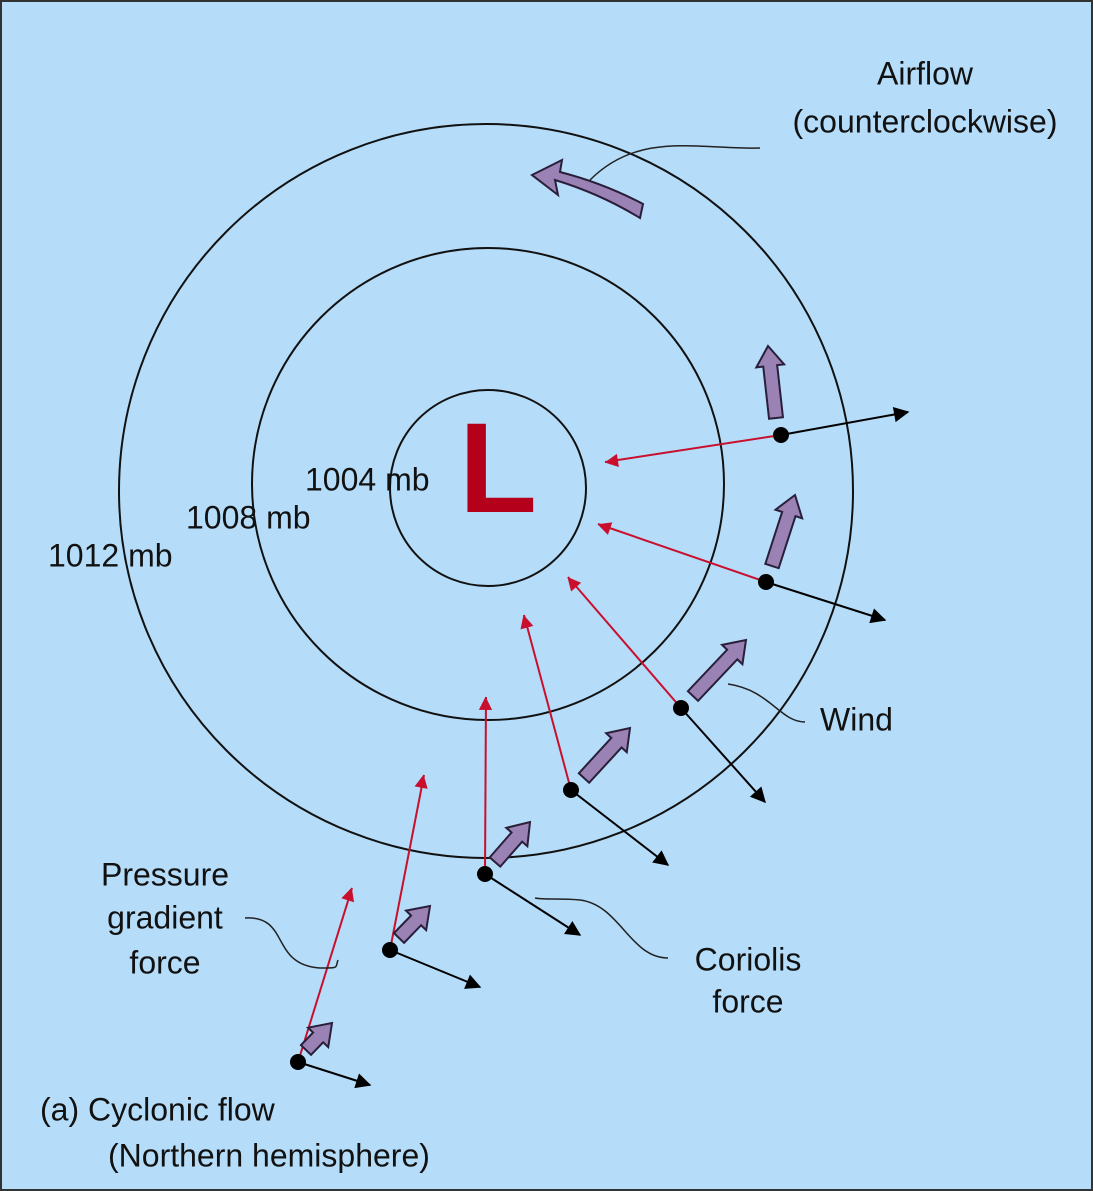 This screenshot has width=1093, height=1191. What do you see at coordinates (587, 189) in the screenshot?
I see `airflow-arrow` at bounding box center [587, 189].